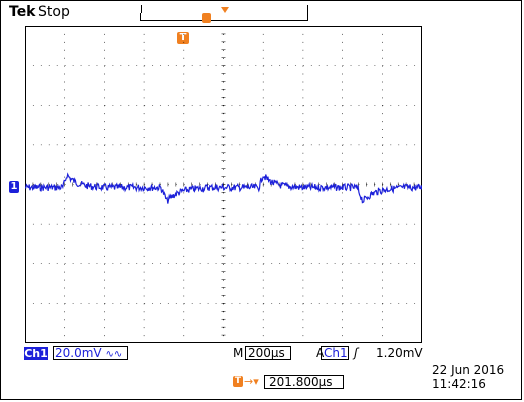  What do you see at coordinates (183, 38) in the screenshot?
I see `trigger-position-marker: T` at bounding box center [183, 38].